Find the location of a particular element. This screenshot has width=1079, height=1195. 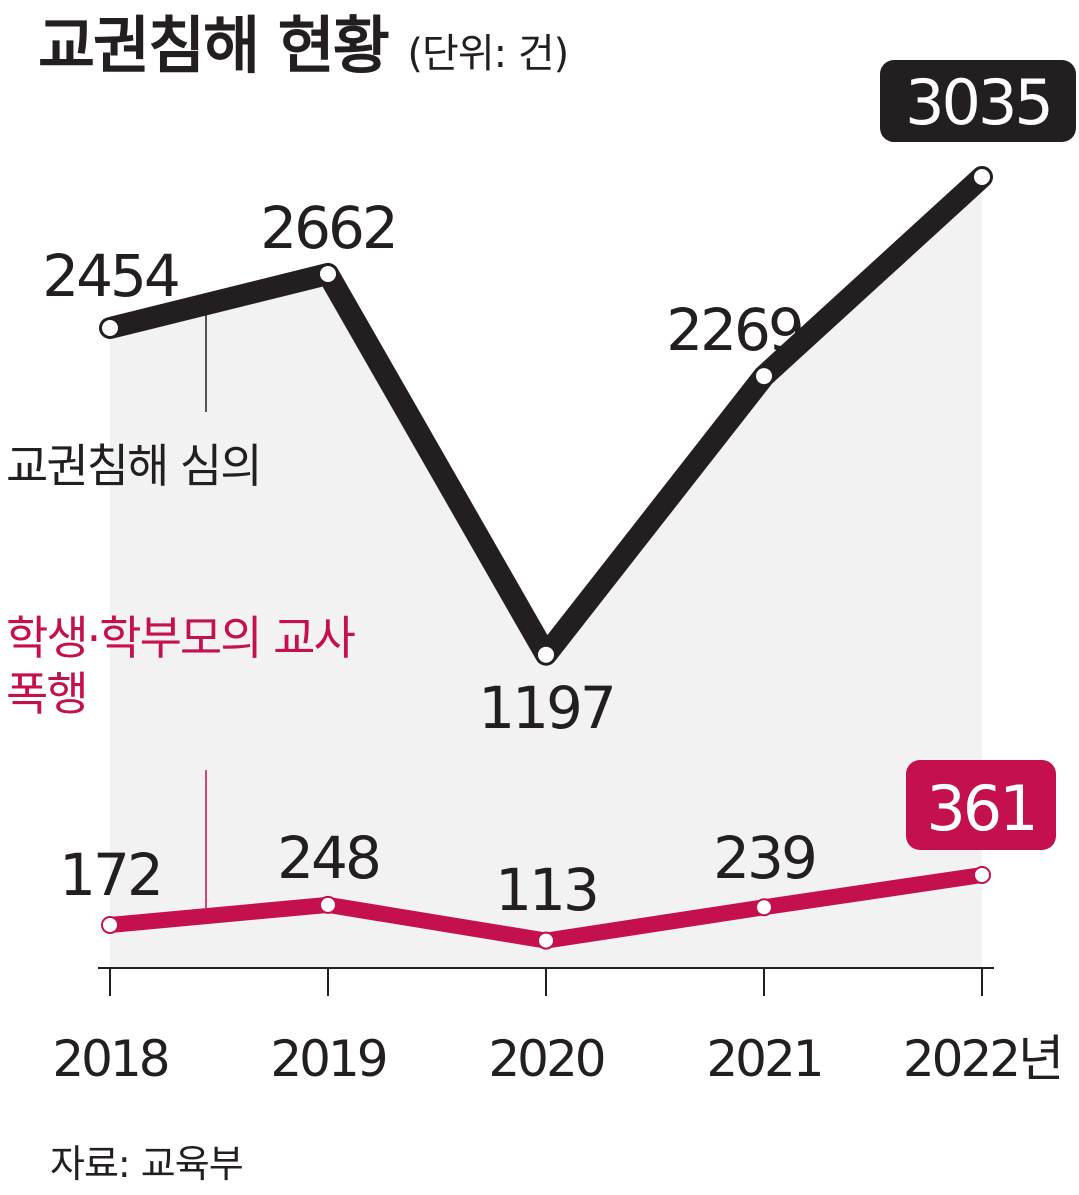

badge-series-2-last is located at coordinates (981, 805).